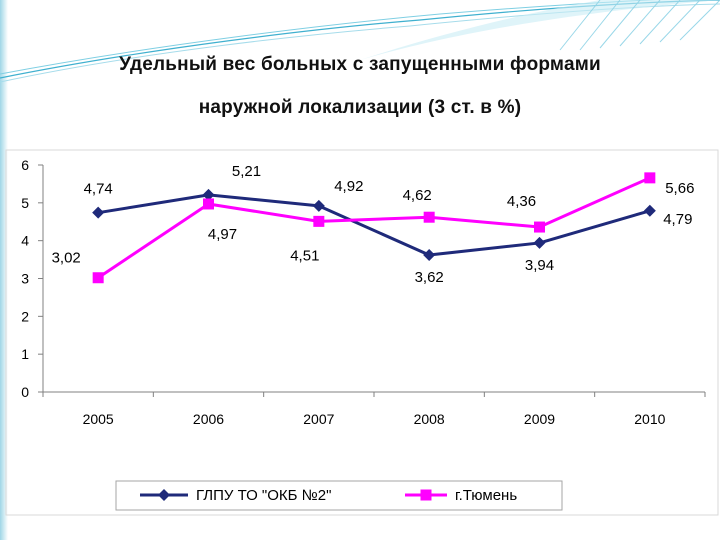 This screenshot has width=720, height=540. Describe the element at coordinates (339, 495) in the screenshot. I see `legend-box` at that location.